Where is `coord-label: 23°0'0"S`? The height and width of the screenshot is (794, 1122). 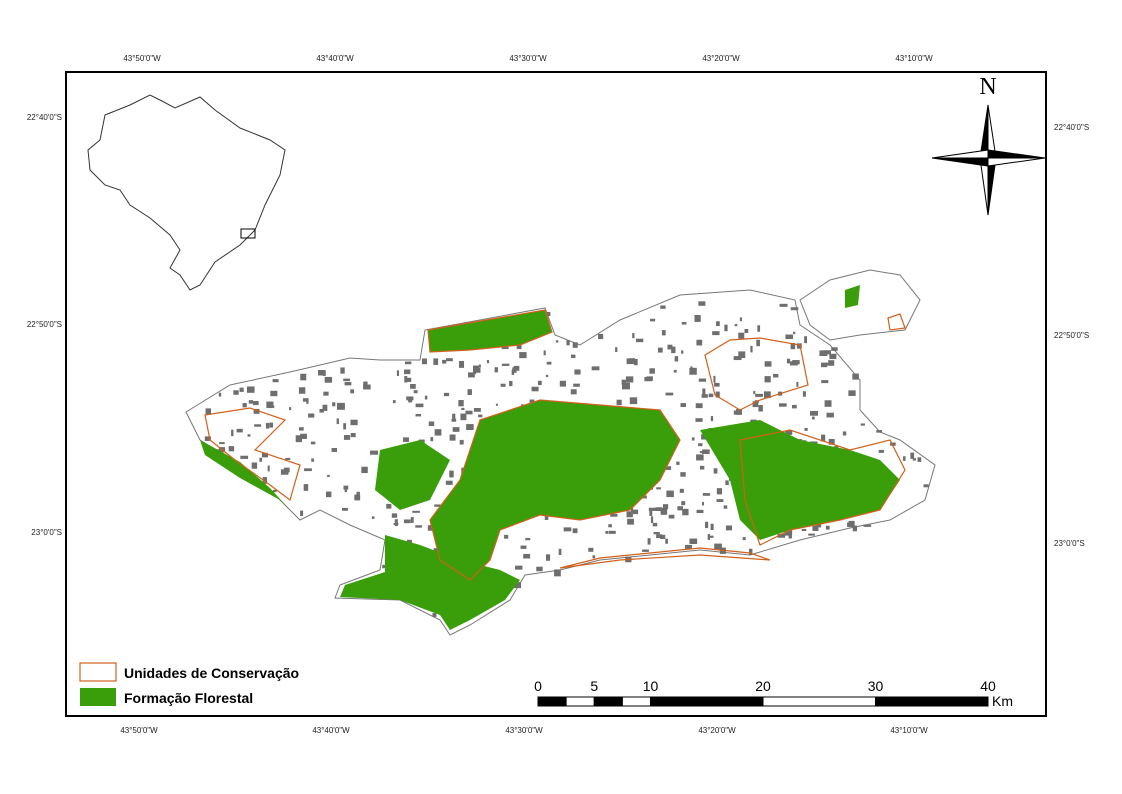
coord-label: 23°0'0"S is located at coordinates (1069, 543).